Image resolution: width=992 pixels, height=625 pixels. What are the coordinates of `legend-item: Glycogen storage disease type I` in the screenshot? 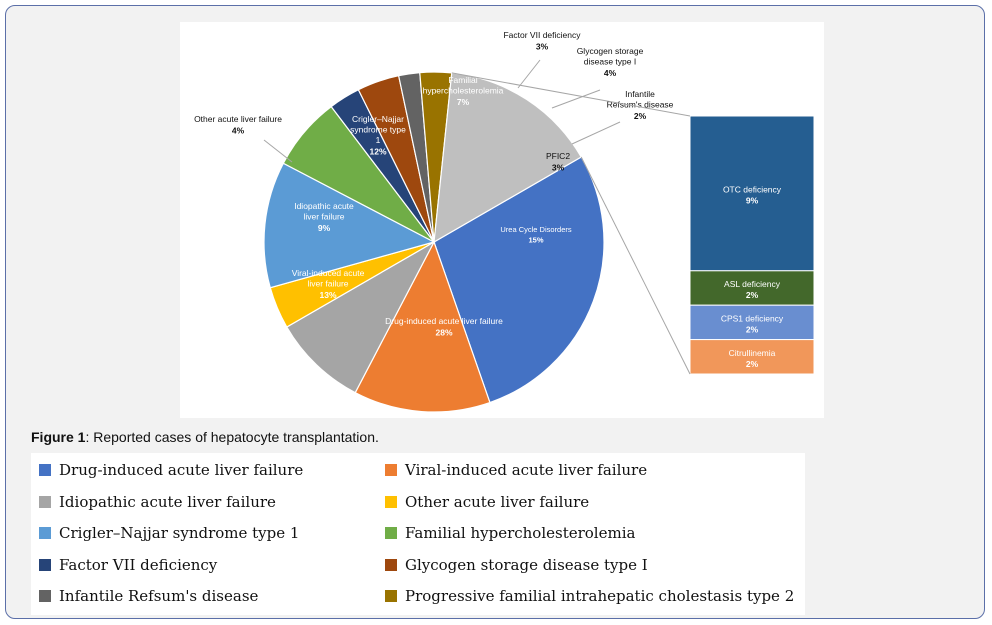 It's located at (516, 565).